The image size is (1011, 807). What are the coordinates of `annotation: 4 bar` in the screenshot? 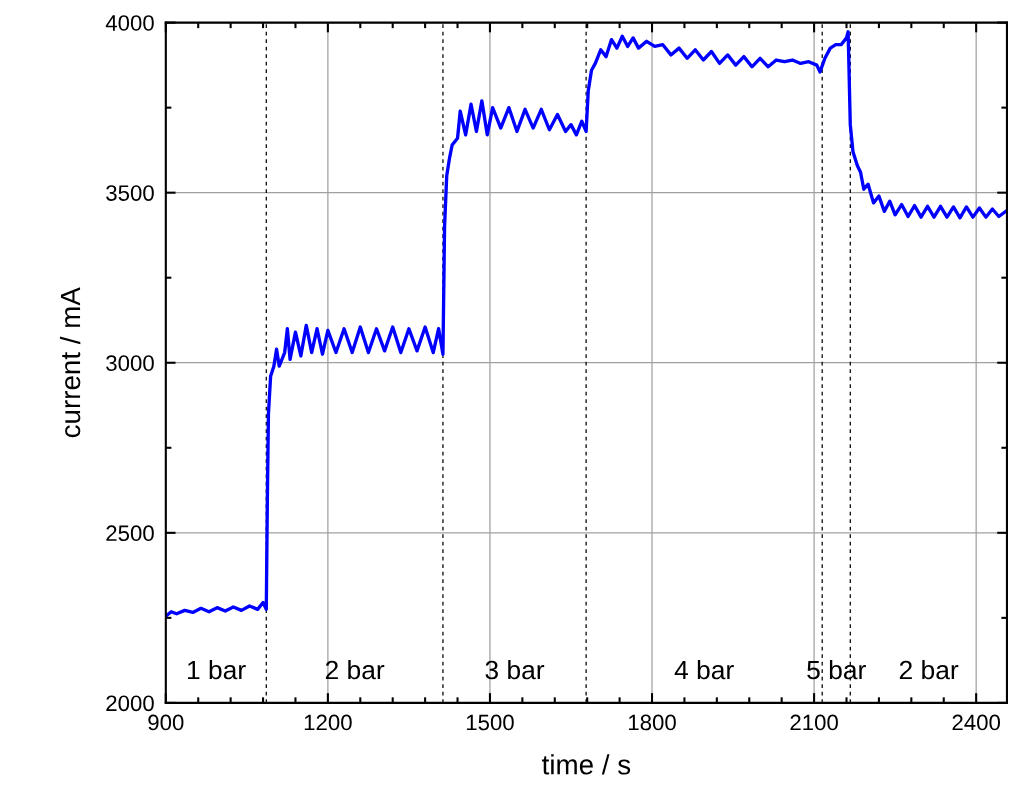 It's located at (704, 669).